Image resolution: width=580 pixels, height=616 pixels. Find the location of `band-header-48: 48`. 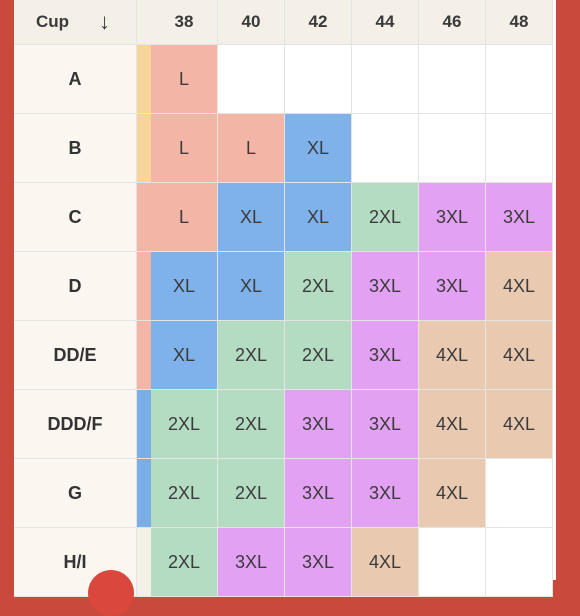

band-header-48: 48 is located at coordinates (519, 22).